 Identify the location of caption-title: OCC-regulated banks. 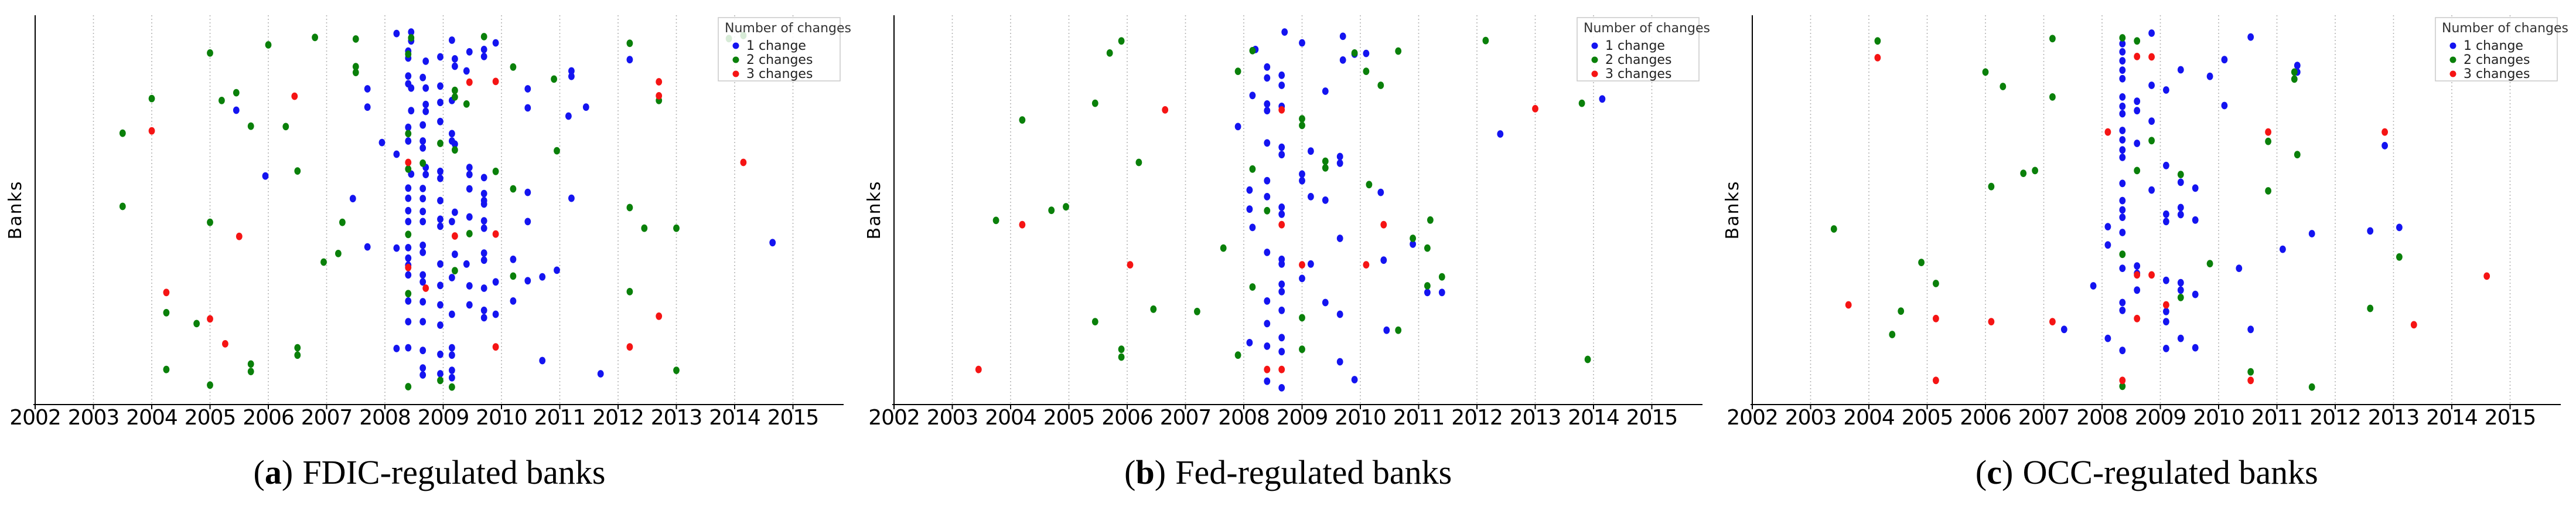
(2170, 472).